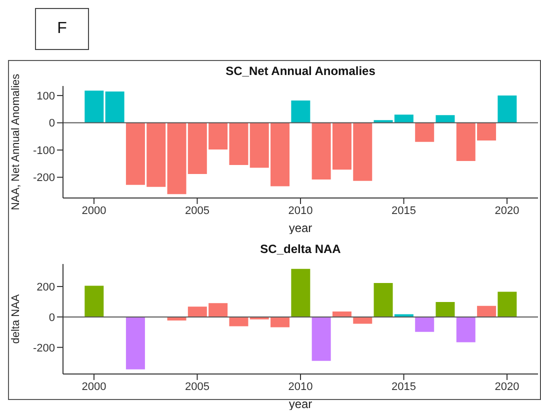 This screenshot has width=541, height=413. Describe the element at coordinates (45, 287) in the screenshot. I see `y-tick-label: 200` at that location.